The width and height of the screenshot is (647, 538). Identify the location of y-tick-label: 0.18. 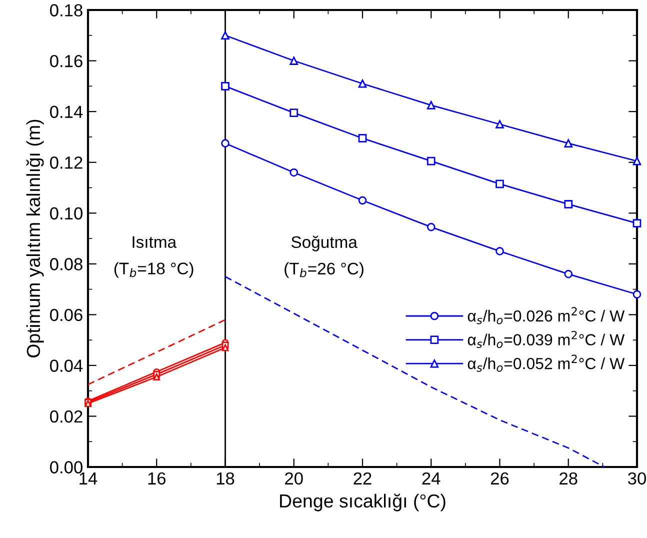
(66, 10).